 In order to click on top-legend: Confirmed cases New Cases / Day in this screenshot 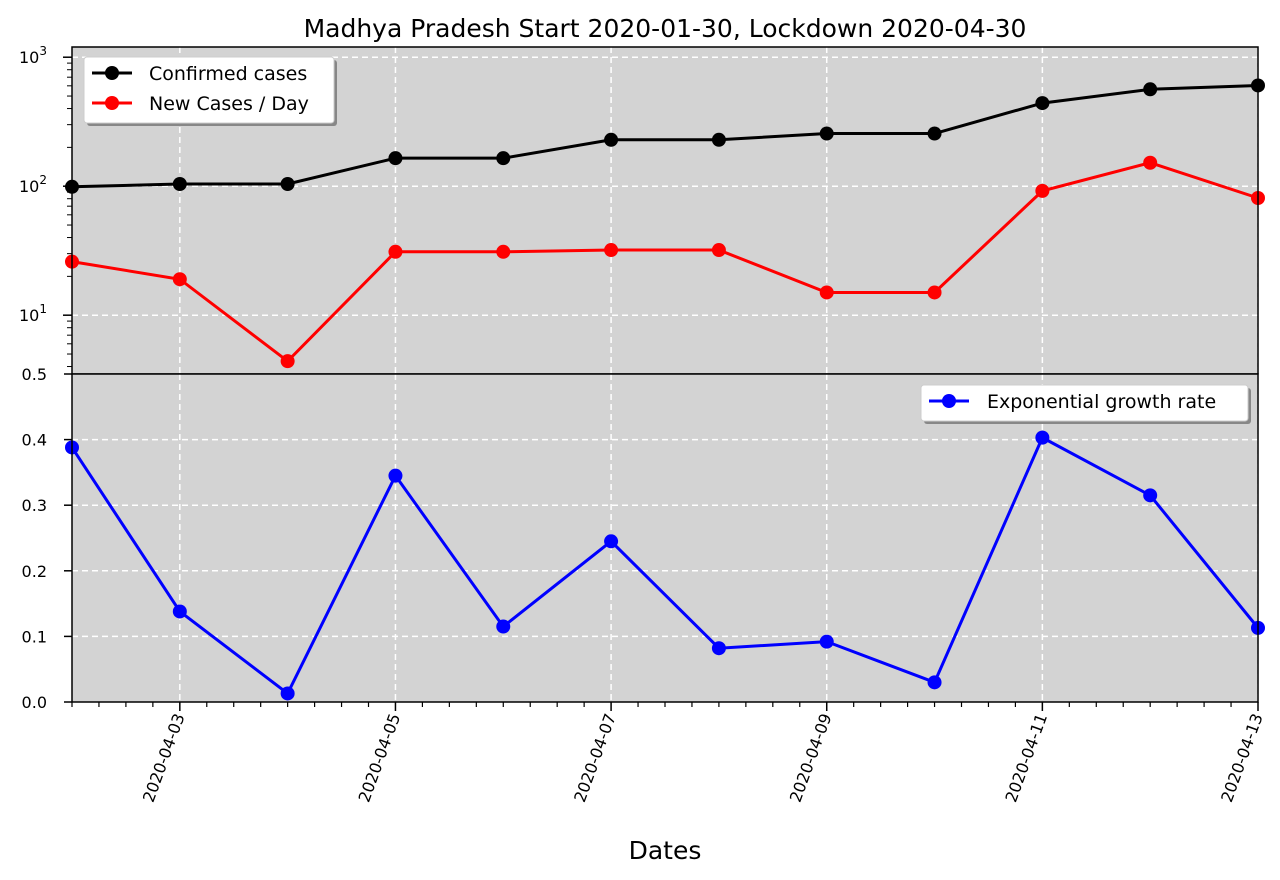, I will do `click(210, 91)`.